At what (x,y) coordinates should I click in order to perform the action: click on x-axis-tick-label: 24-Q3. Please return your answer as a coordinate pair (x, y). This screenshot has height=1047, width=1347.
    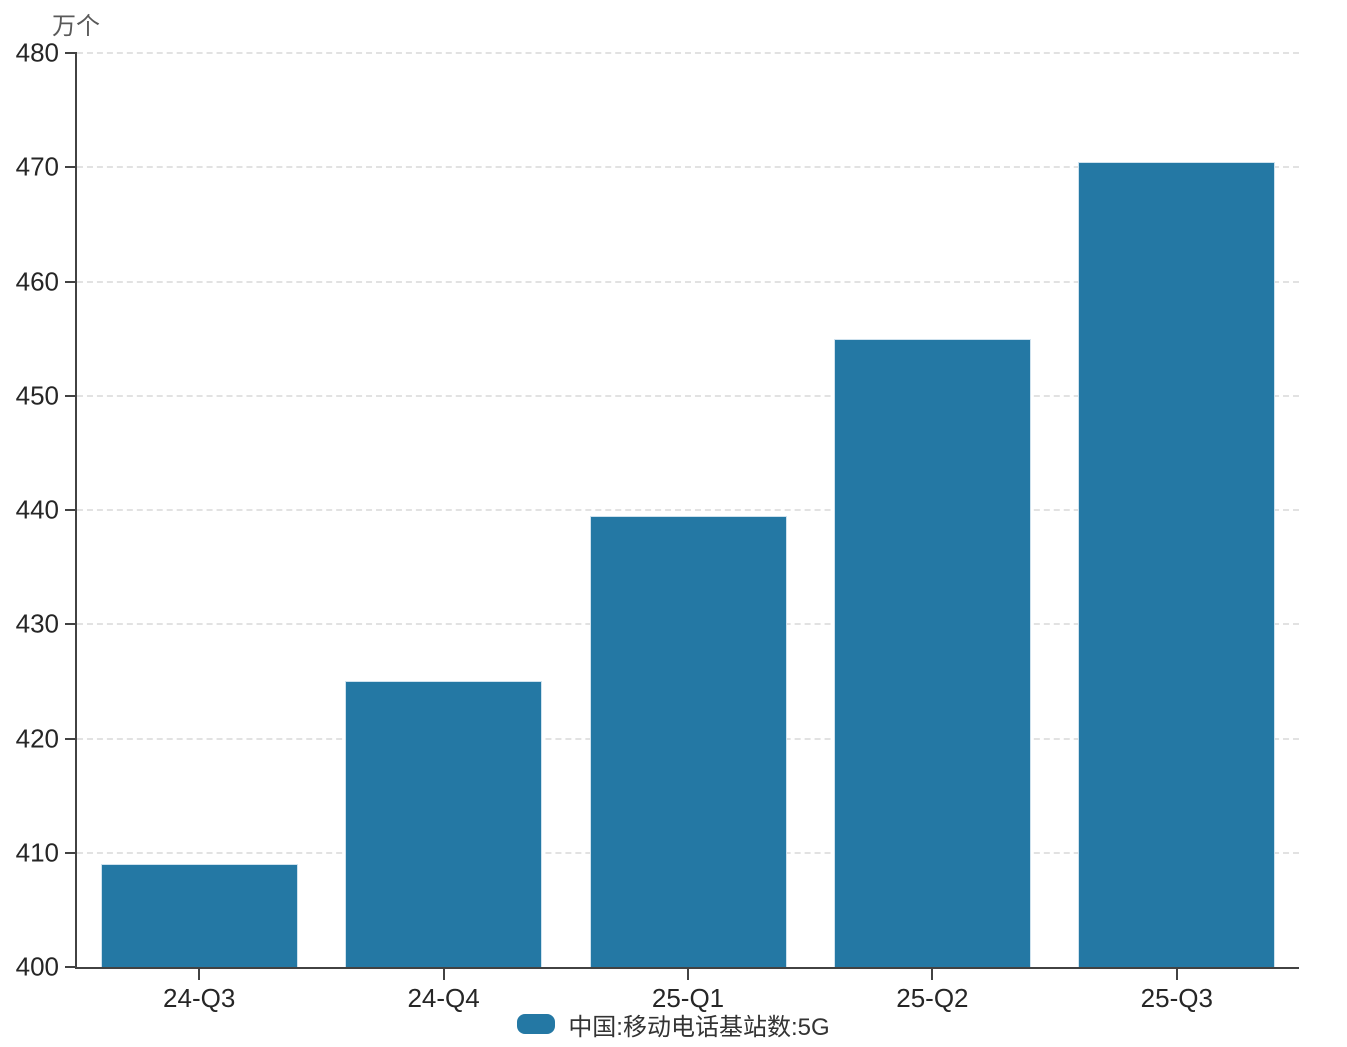
    Looking at the image, I should click on (199, 998).